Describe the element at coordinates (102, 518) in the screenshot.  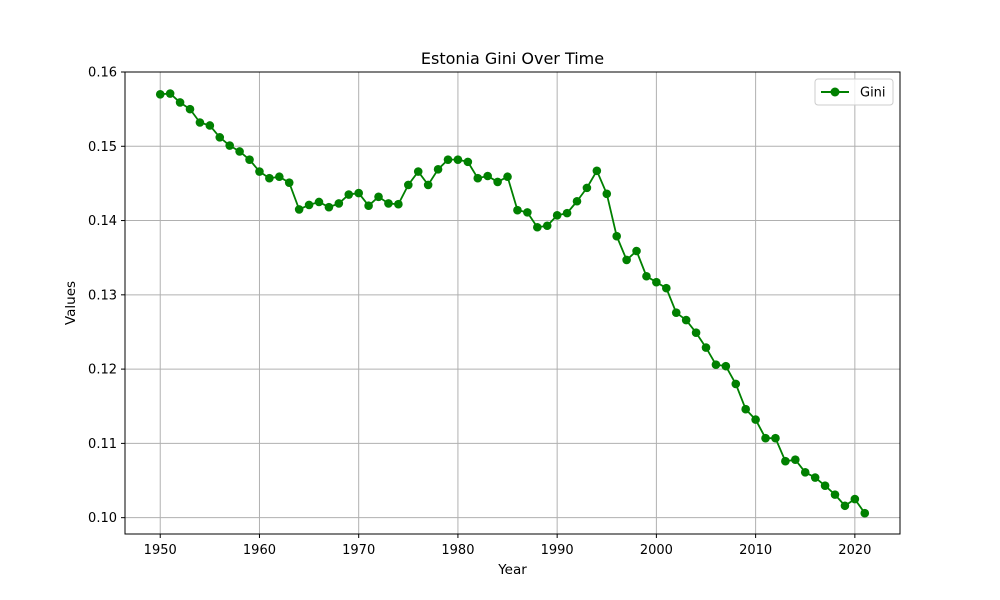
I see `y-tick-label: 0.10` at that location.